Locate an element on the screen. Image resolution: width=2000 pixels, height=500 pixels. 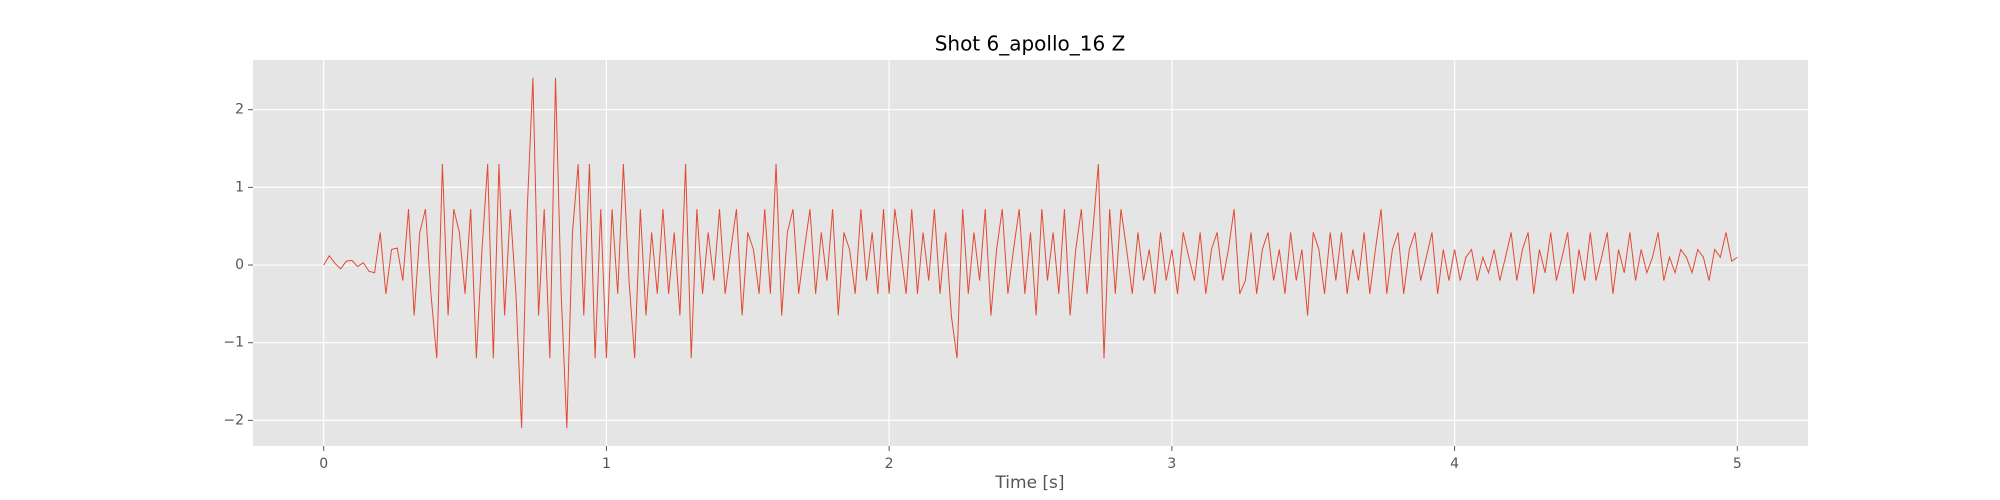
x-tick-label: 4 is located at coordinates (1454, 464).